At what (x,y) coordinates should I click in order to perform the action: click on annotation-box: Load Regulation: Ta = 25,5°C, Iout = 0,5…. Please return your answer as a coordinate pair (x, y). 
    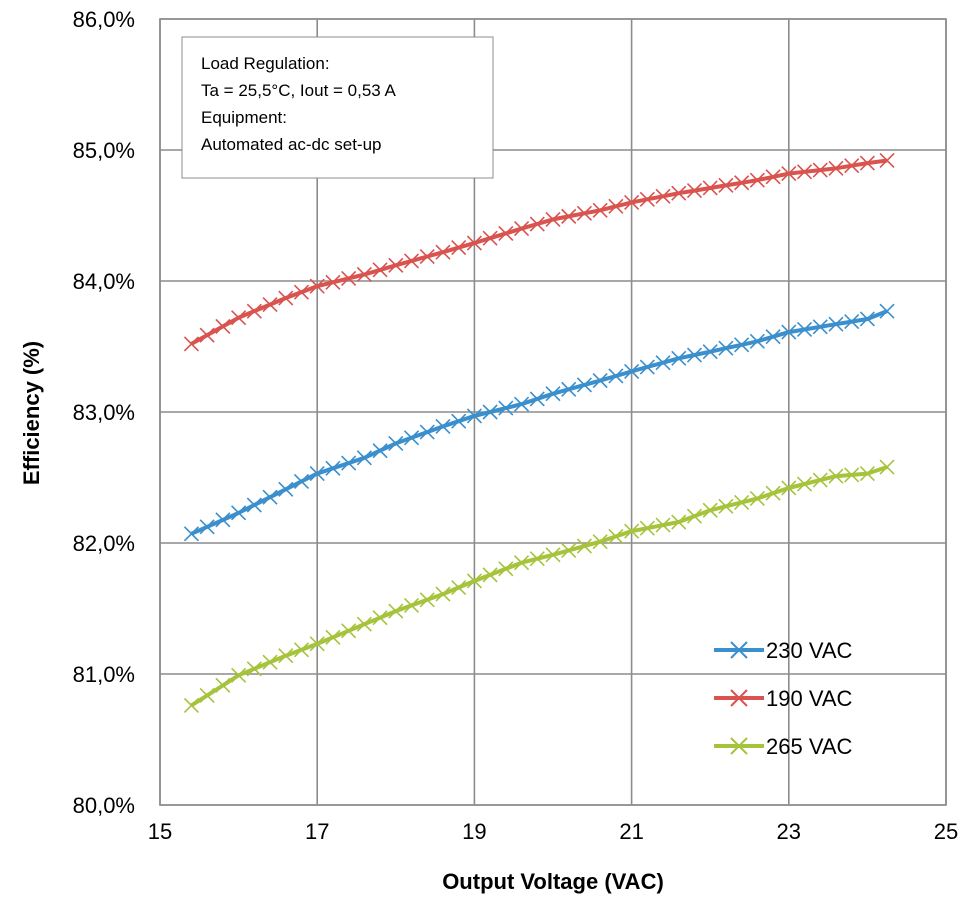
    Looking at the image, I should click on (337, 107).